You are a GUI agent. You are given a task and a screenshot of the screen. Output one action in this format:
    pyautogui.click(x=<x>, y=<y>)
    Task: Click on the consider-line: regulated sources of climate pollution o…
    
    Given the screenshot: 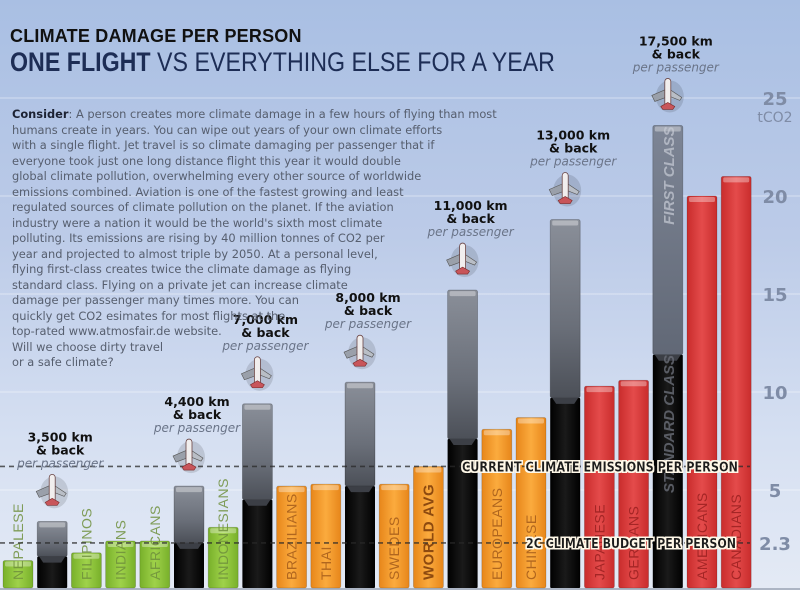 What is the action you would take?
    pyautogui.click(x=203, y=207)
    